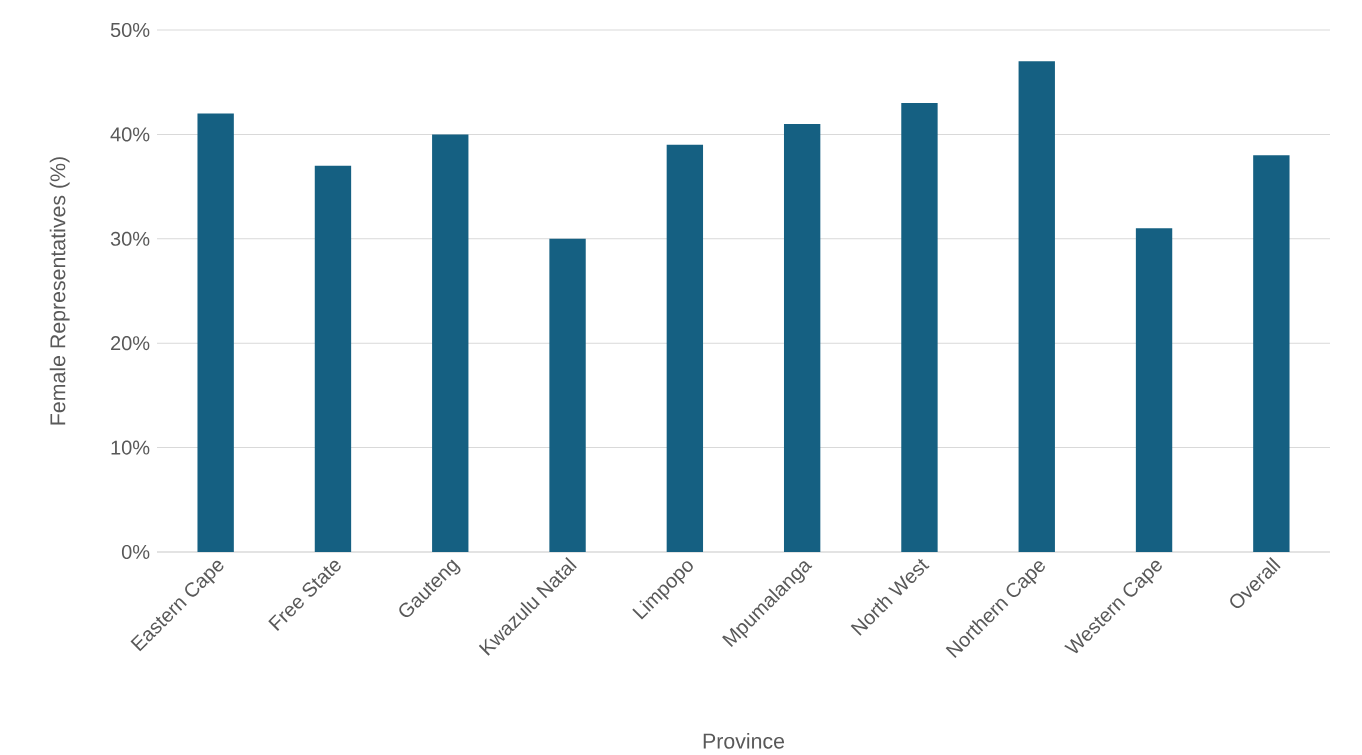  Describe the element at coordinates (130, 30) in the screenshot. I see `y-tick-label: 50%` at that location.